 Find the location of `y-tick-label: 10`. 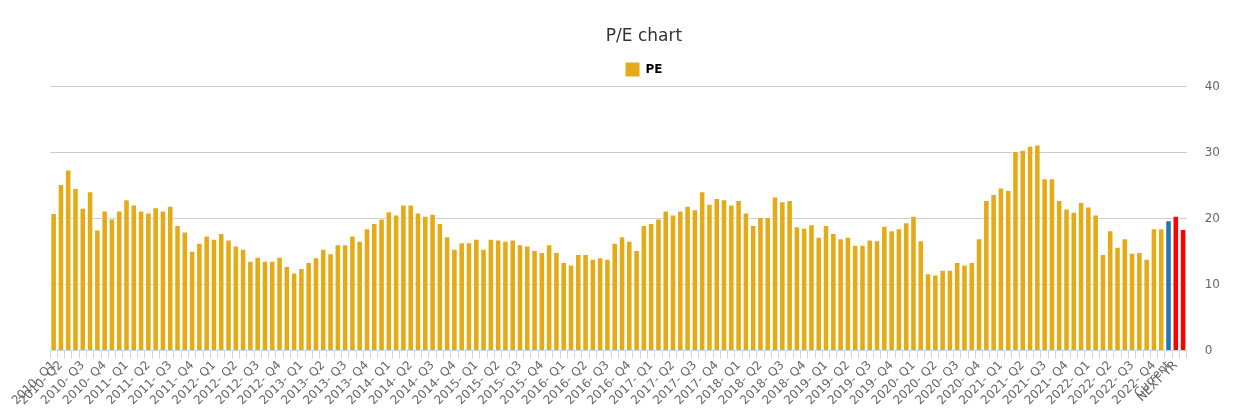

y-tick-label: 10 is located at coordinates (1212, 283).